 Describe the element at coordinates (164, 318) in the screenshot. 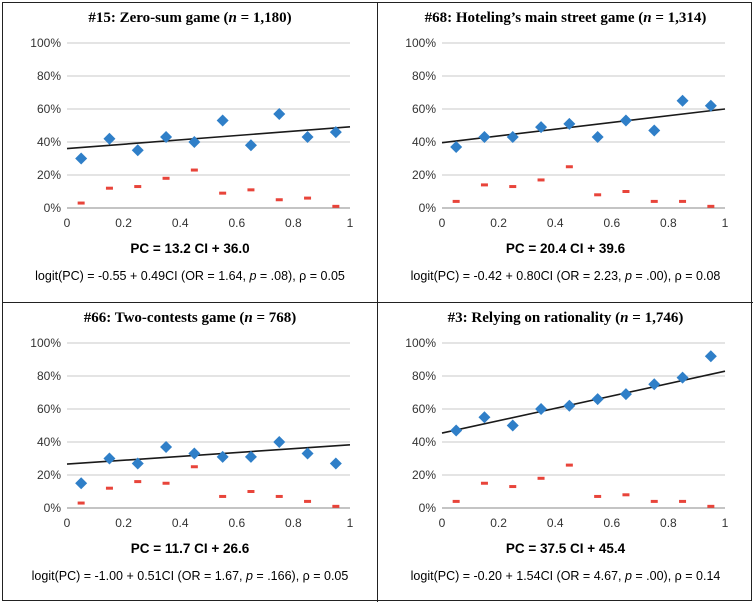

I see `title-text: #66: Two-contests game (` at that location.